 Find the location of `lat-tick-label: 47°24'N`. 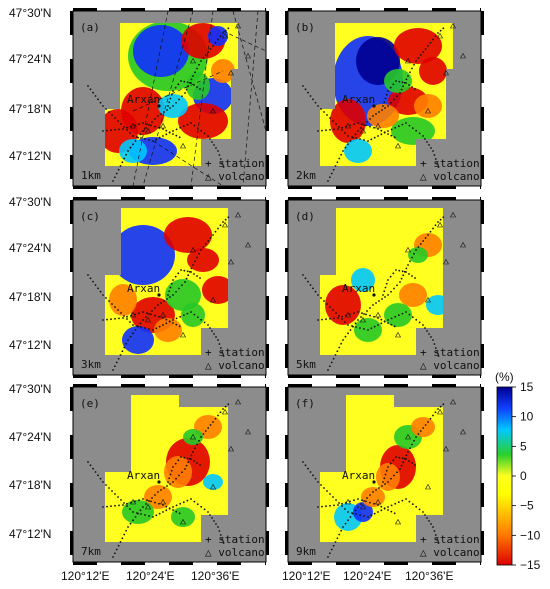

lat-tick-label: 47°24'N is located at coordinates (30, 248).